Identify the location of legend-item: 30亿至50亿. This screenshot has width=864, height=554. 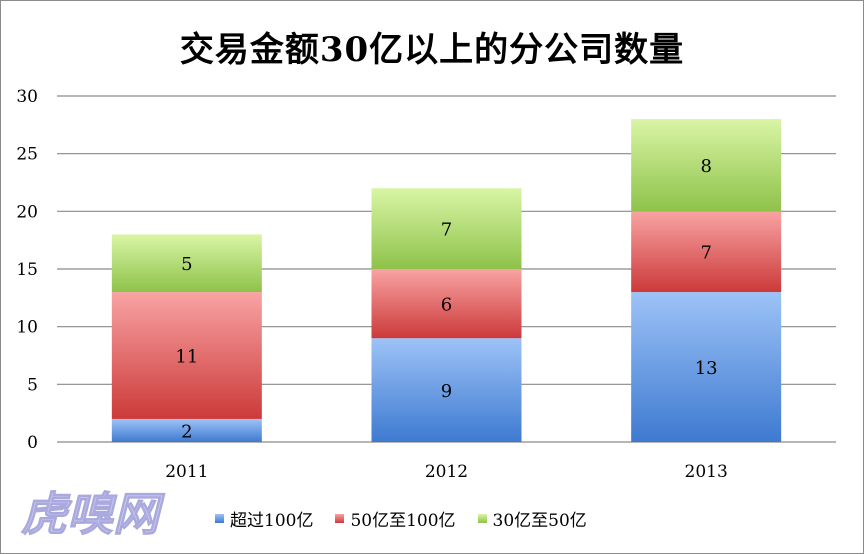
(532, 518).